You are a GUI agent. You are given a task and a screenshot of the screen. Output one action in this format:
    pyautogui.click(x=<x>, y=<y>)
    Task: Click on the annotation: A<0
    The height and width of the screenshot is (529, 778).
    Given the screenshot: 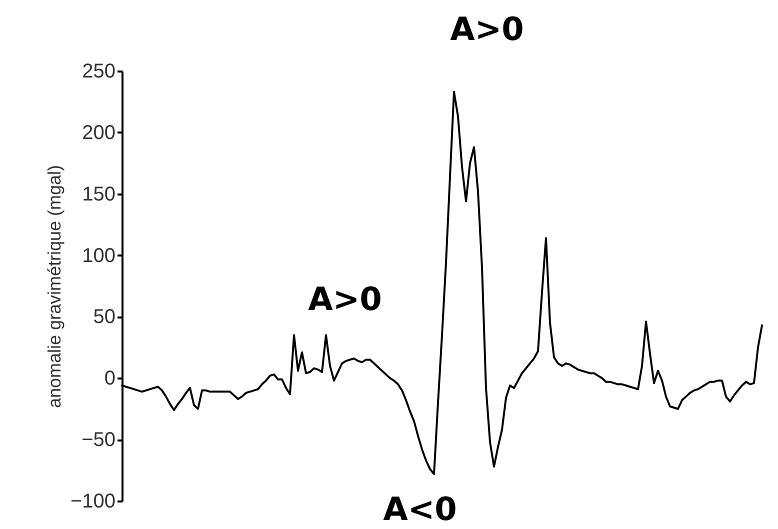 What is the action you would take?
    pyautogui.click(x=420, y=509)
    